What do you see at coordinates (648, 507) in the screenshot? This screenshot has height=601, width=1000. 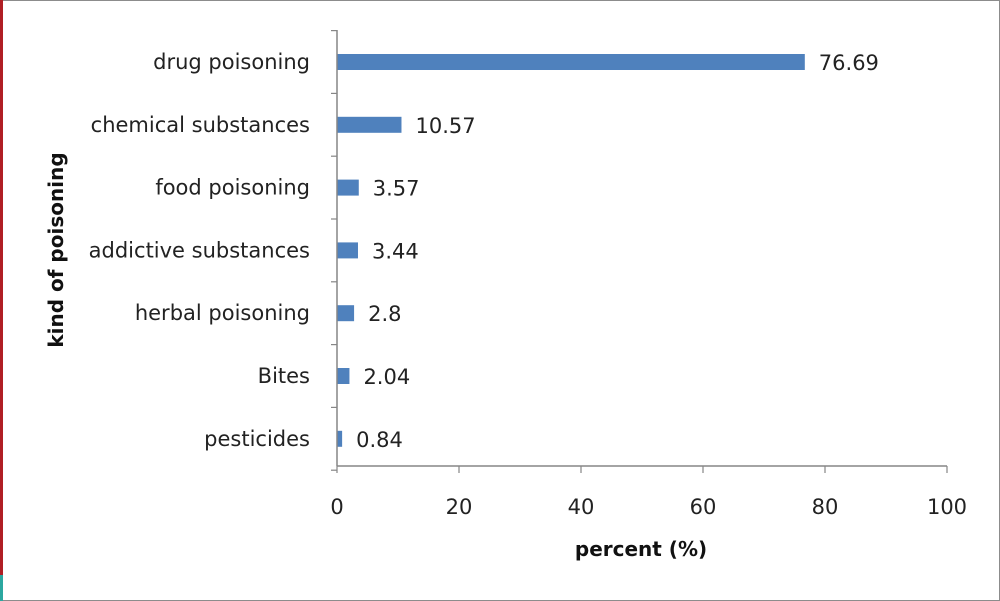 I see `x-tick-labels-group: 0 20 40 60 80 100` at bounding box center [648, 507].